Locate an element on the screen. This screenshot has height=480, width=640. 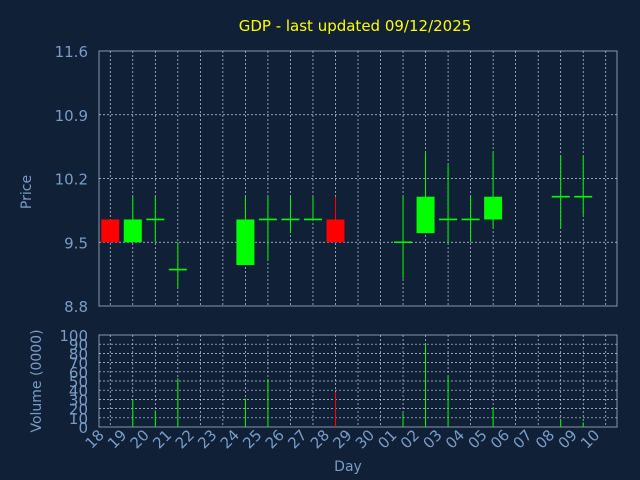
x-tick-label: 10 is located at coordinates (590, 439).